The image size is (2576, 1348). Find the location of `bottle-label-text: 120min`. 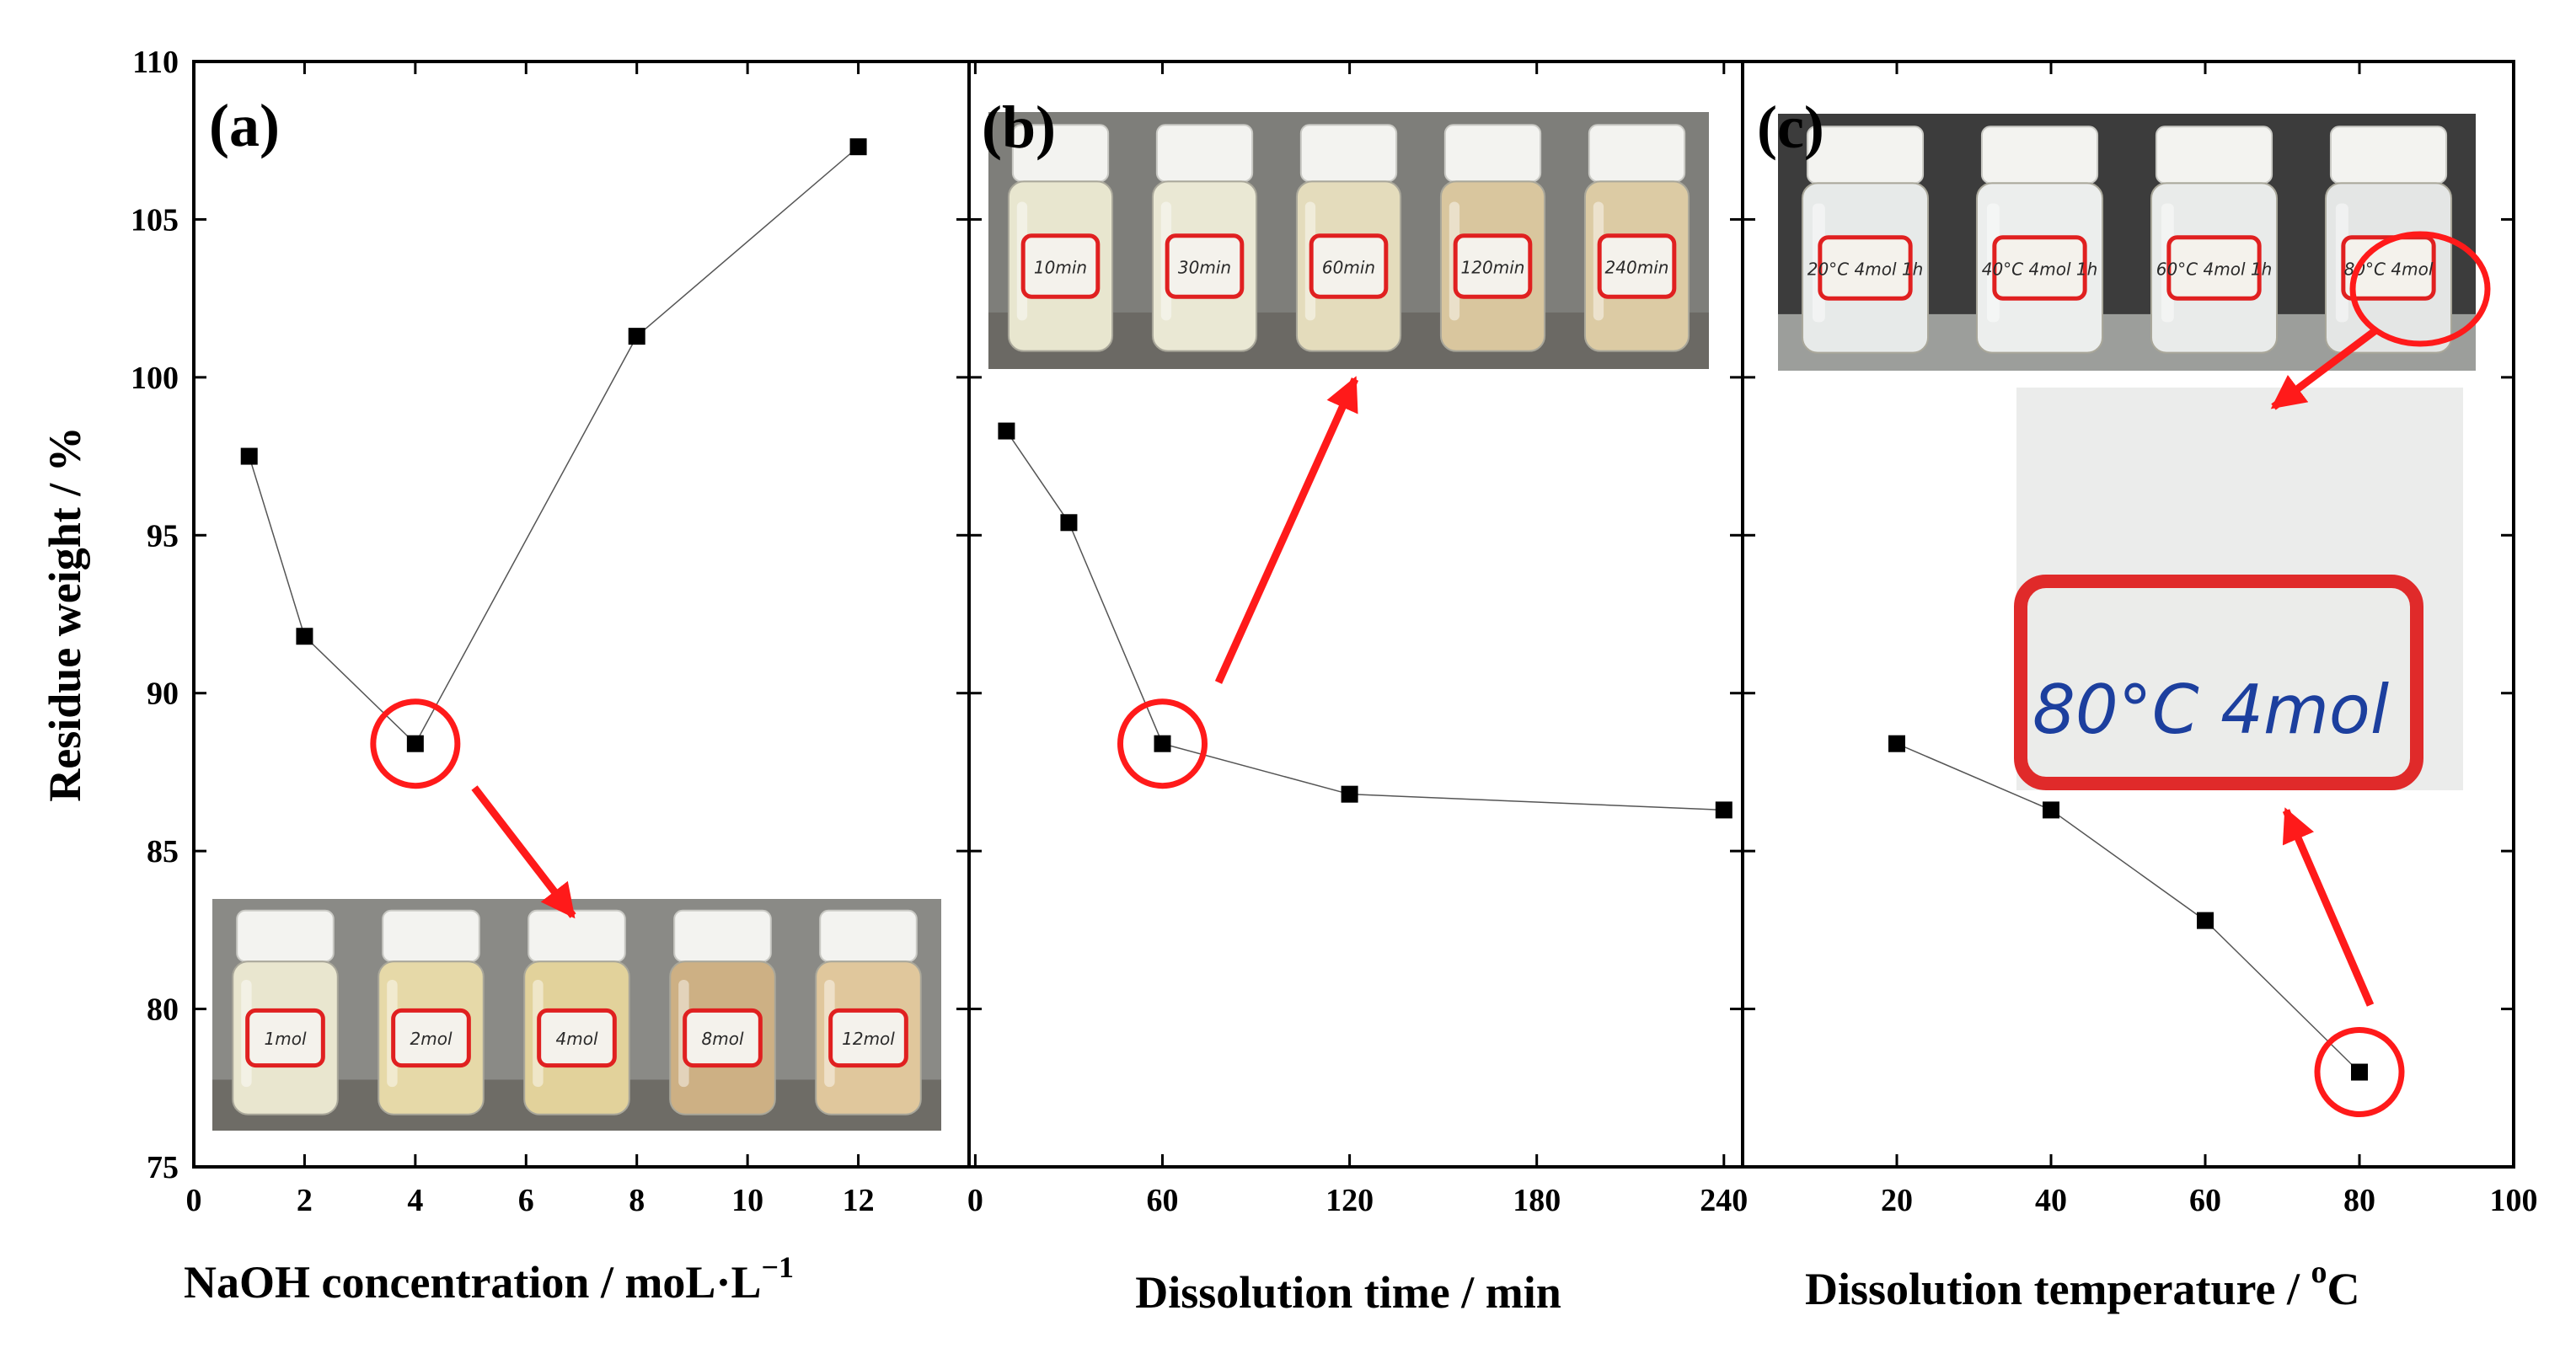

bottle-label-text: 120min is located at coordinates (1493, 268).